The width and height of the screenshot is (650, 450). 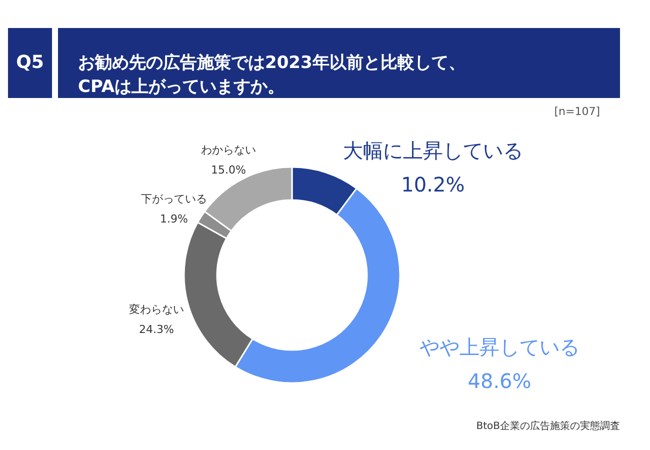 I want to click on slice-label: 大幅に上昇している, so click(x=432, y=150).